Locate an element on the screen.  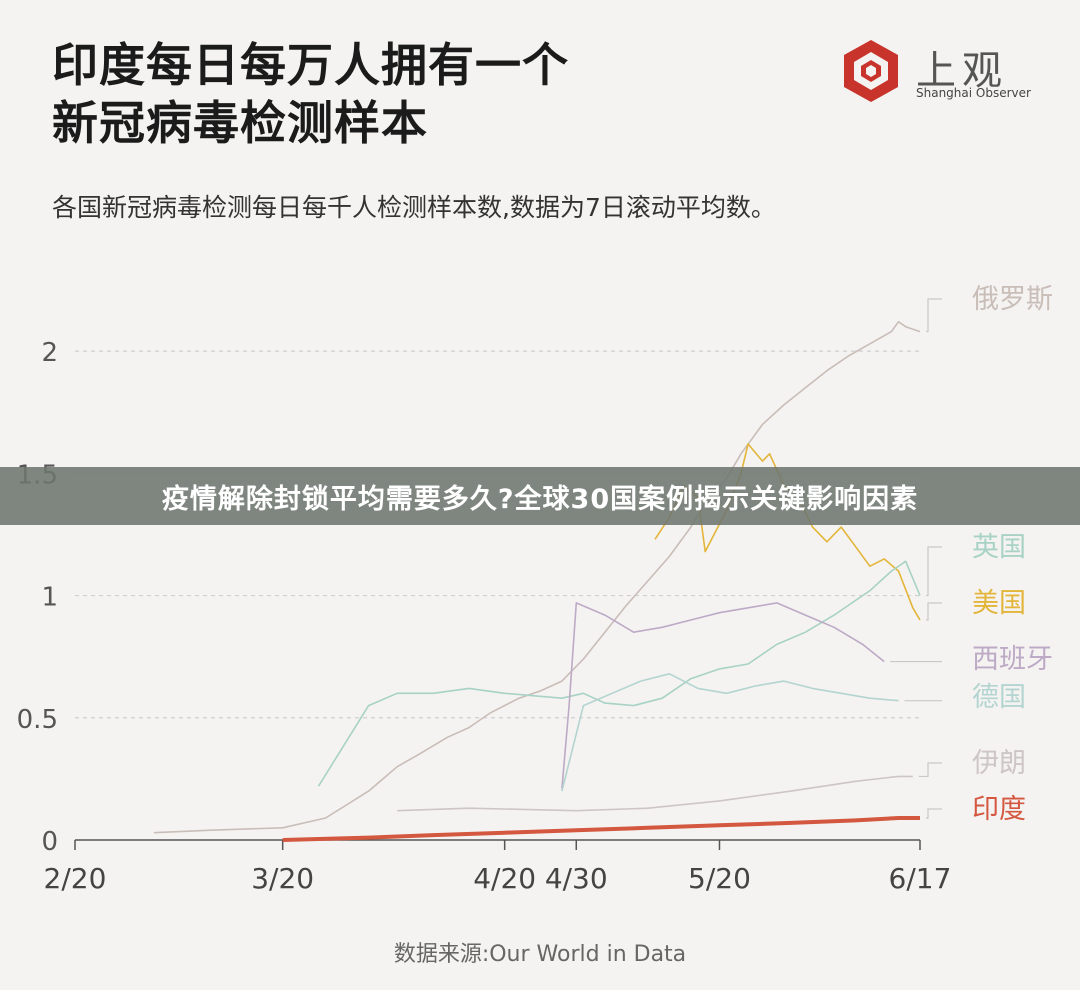
banner-text: 疫情解除封锁平均需要多久?全球30国案例揭示关键影响因素 is located at coordinates (540, 499).